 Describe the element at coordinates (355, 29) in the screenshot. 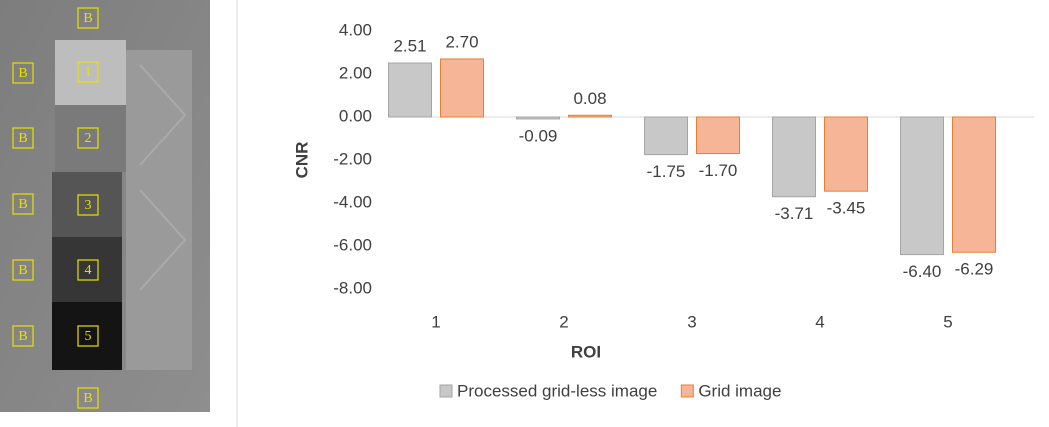

I see `y-tick-label: 4.00` at that location.